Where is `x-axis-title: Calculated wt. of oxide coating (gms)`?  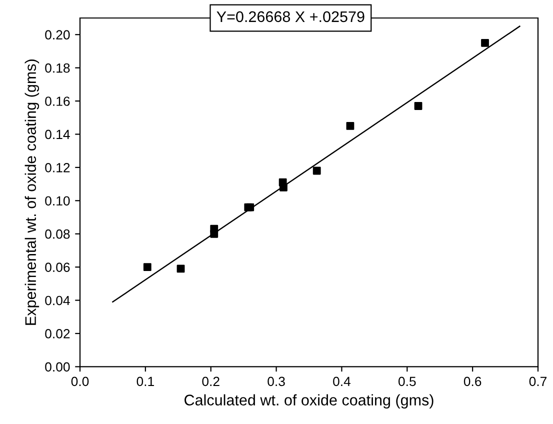 x-axis-title: Calculated wt. of oxide coating (gms) is located at coordinates (309, 401).